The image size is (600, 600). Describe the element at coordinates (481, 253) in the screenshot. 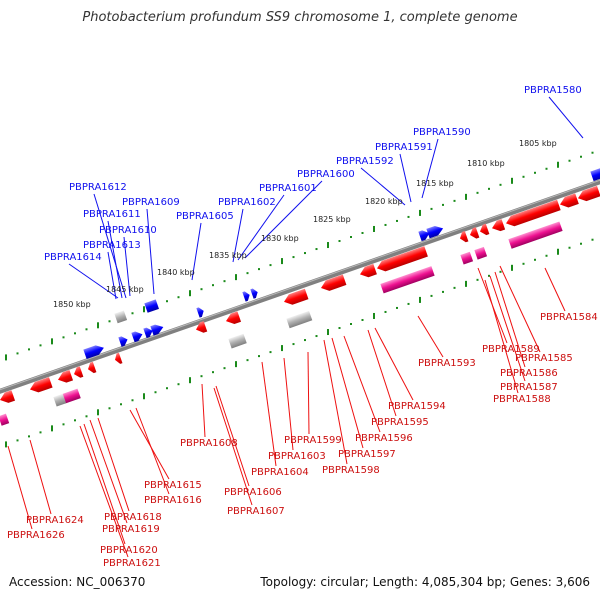

I see `rna-gene` at that location.